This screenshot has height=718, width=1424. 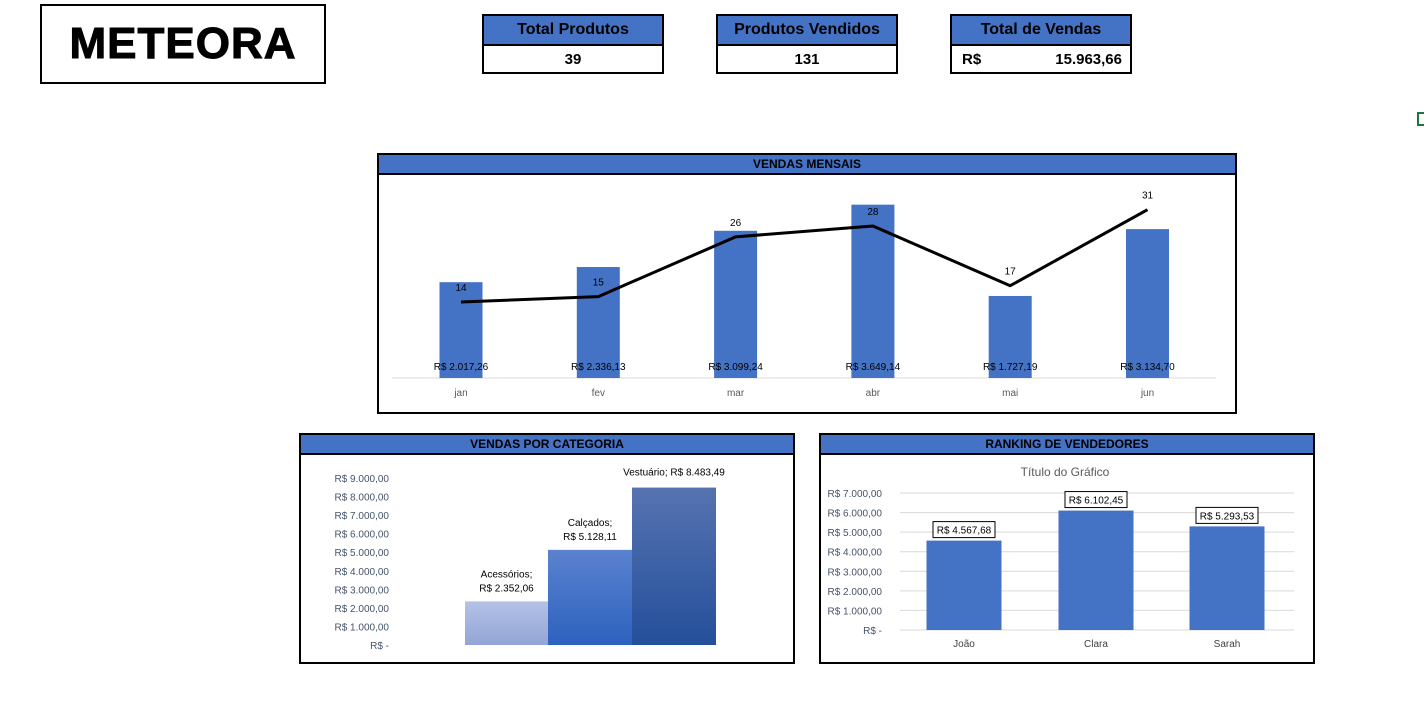 I want to click on x-tick-label: Sarah, so click(x=1227, y=644).